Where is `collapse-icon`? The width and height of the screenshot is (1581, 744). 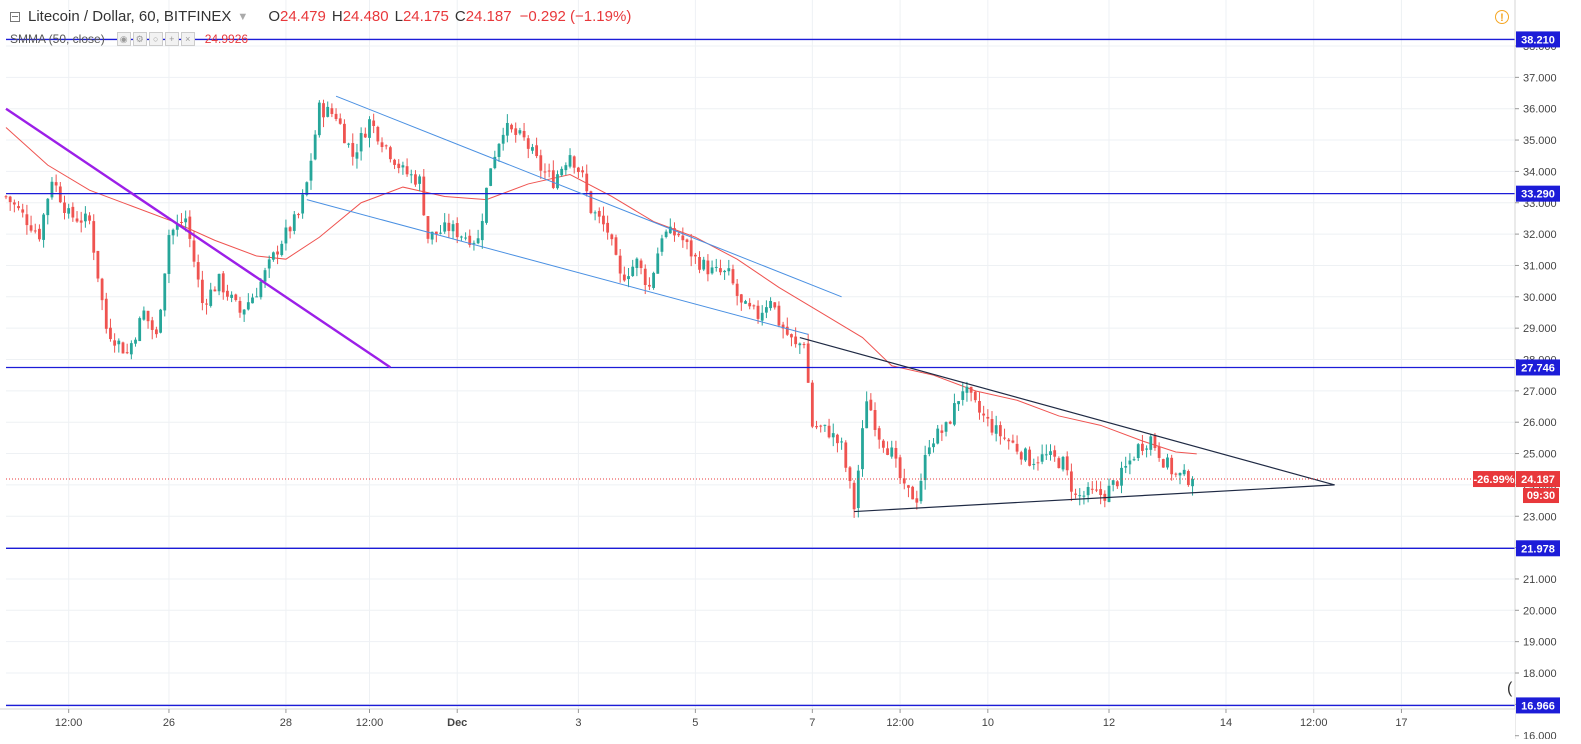
collapse-icon is located at coordinates (15, 16).